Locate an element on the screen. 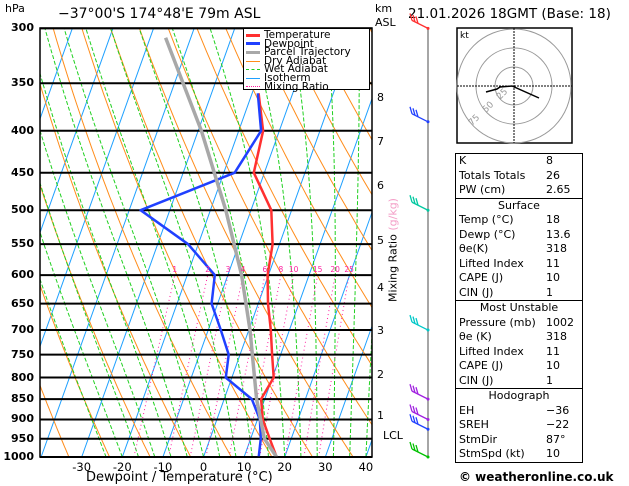 This screenshot has height=486, width=629. legend-label: Parcel Trajectory is located at coordinates (307, 52).